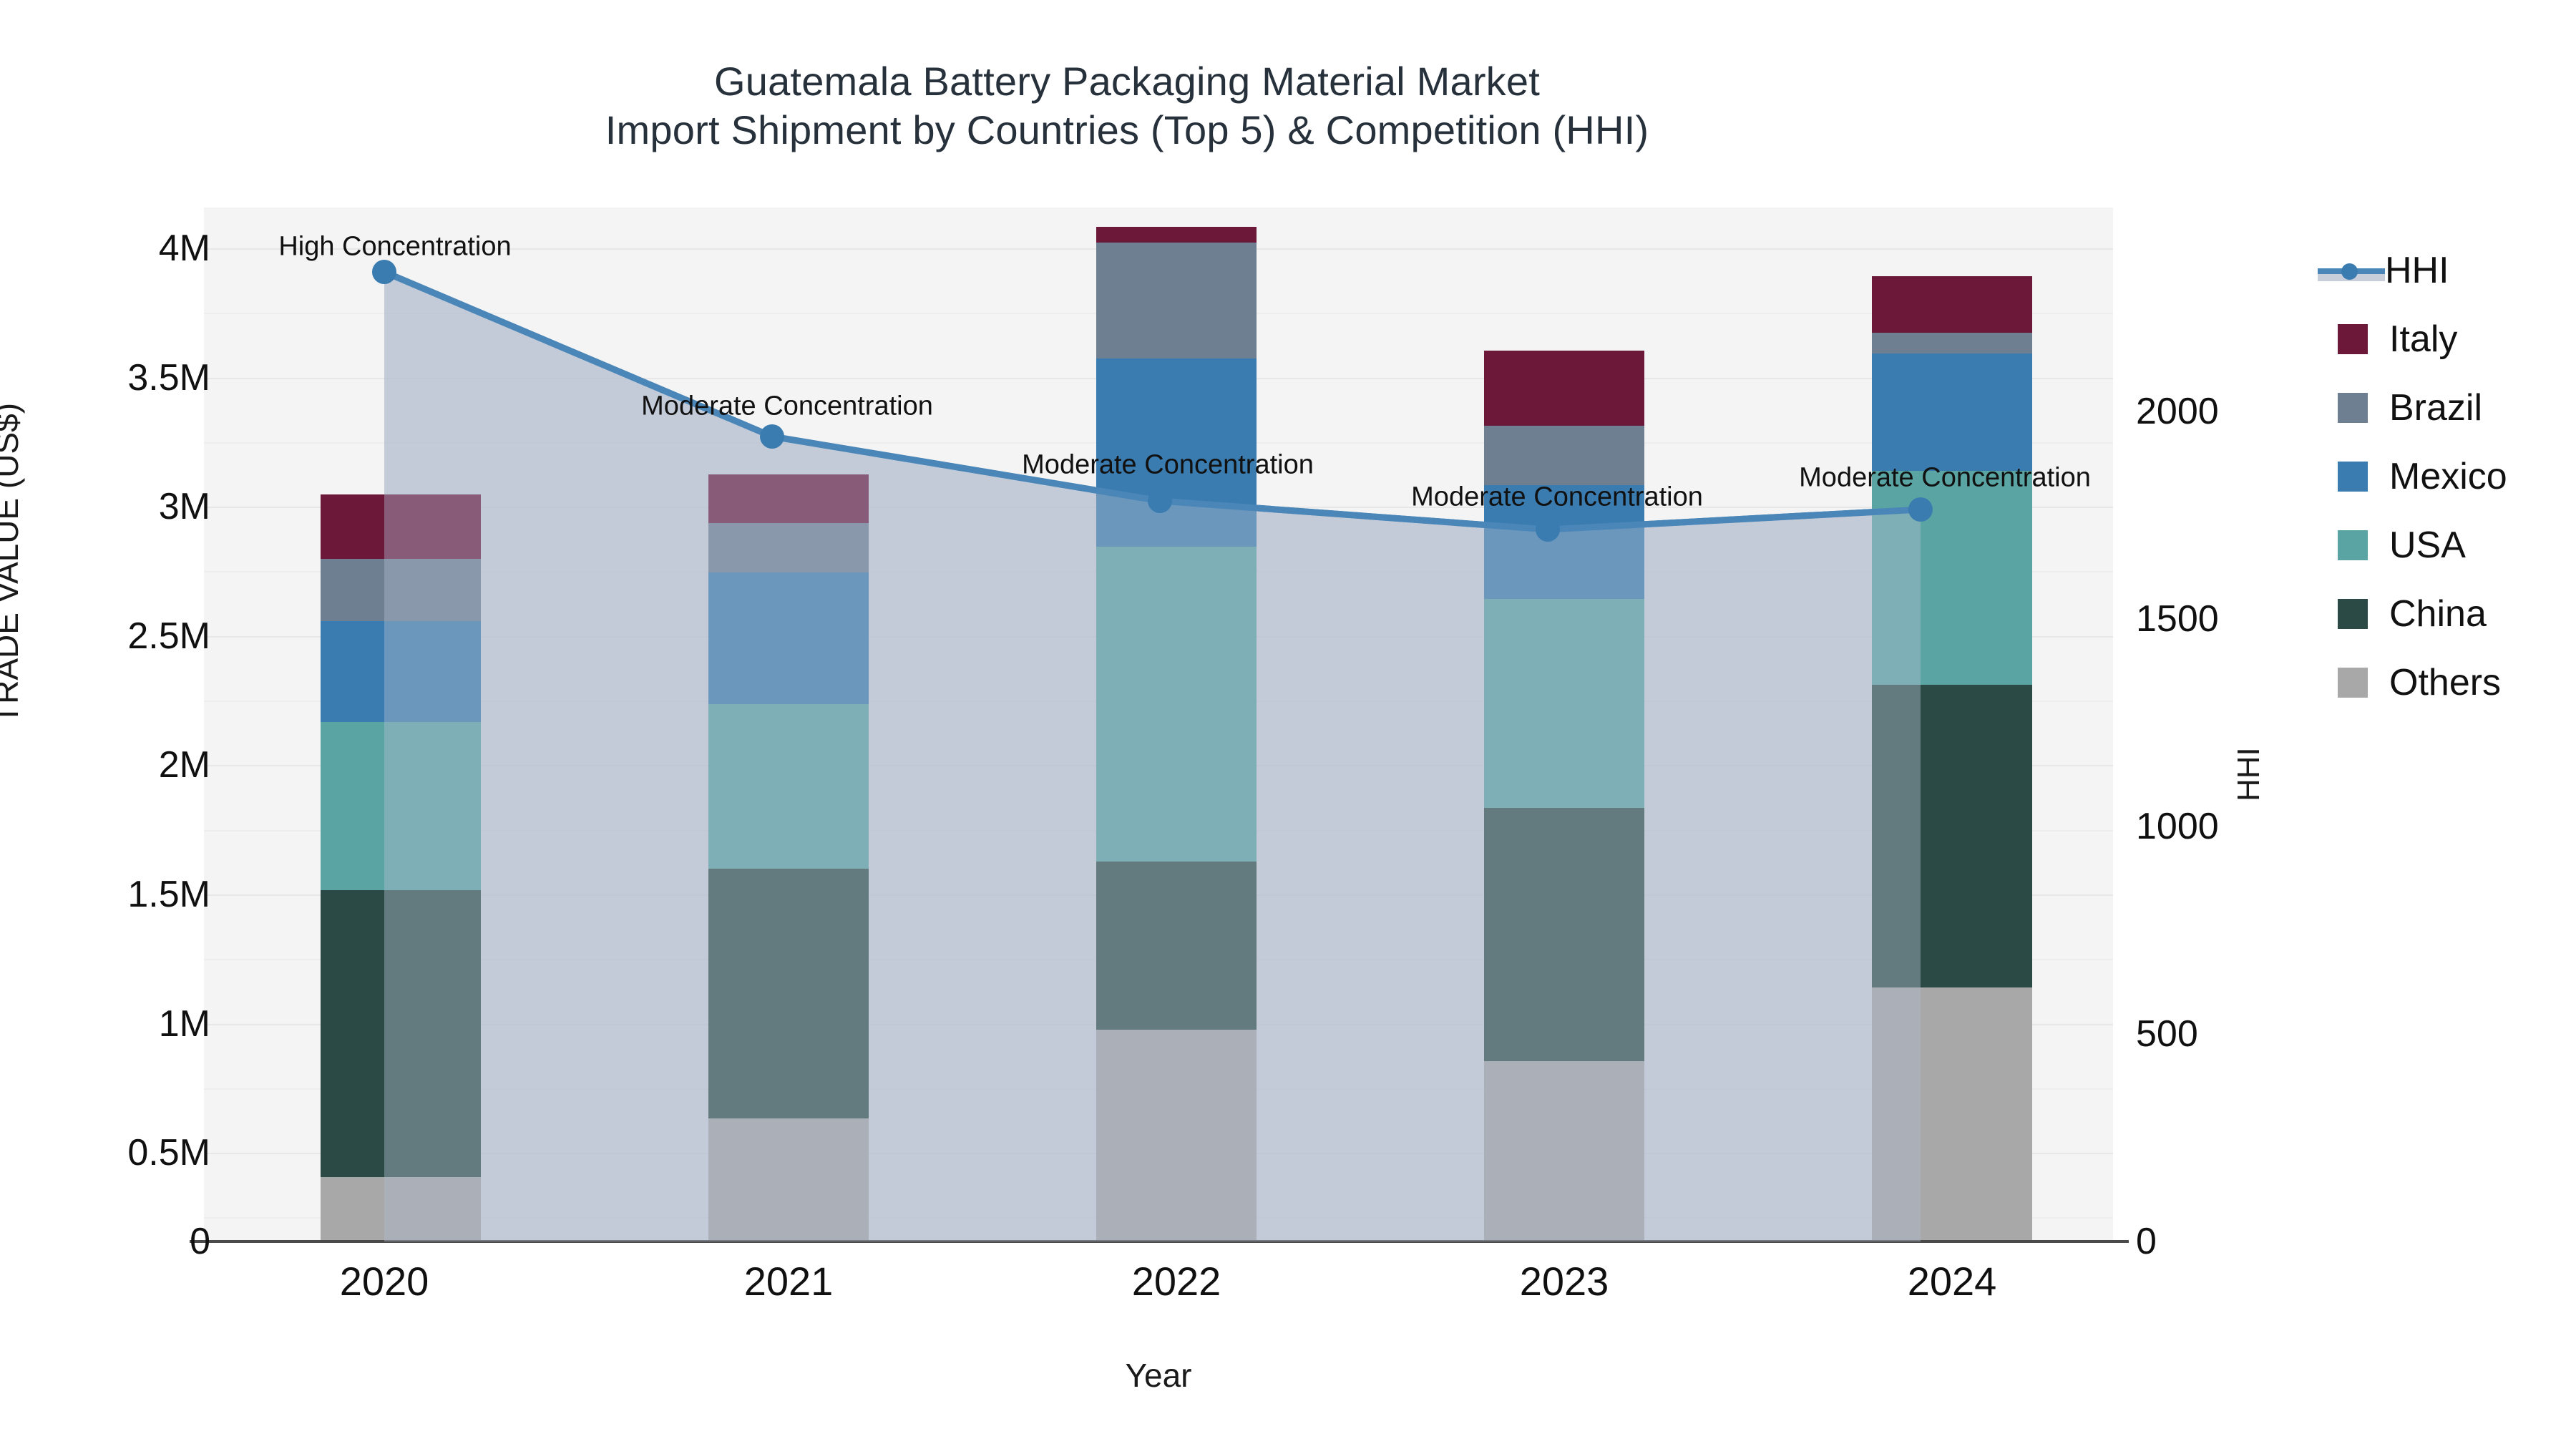  What do you see at coordinates (2353, 477) in the screenshot?
I see `swatch-icon-mexico` at bounding box center [2353, 477].